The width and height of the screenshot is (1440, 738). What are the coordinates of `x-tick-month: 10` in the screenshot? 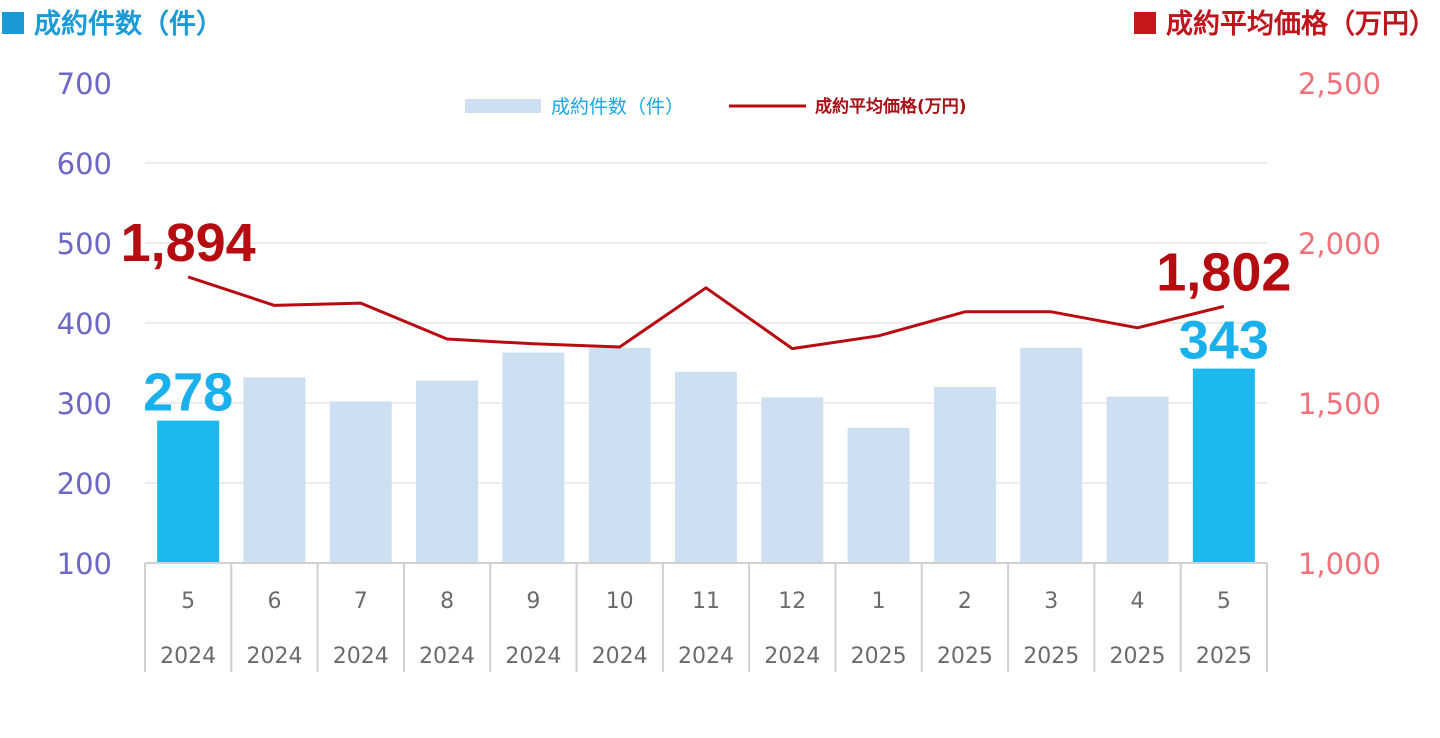 It's located at (620, 601).